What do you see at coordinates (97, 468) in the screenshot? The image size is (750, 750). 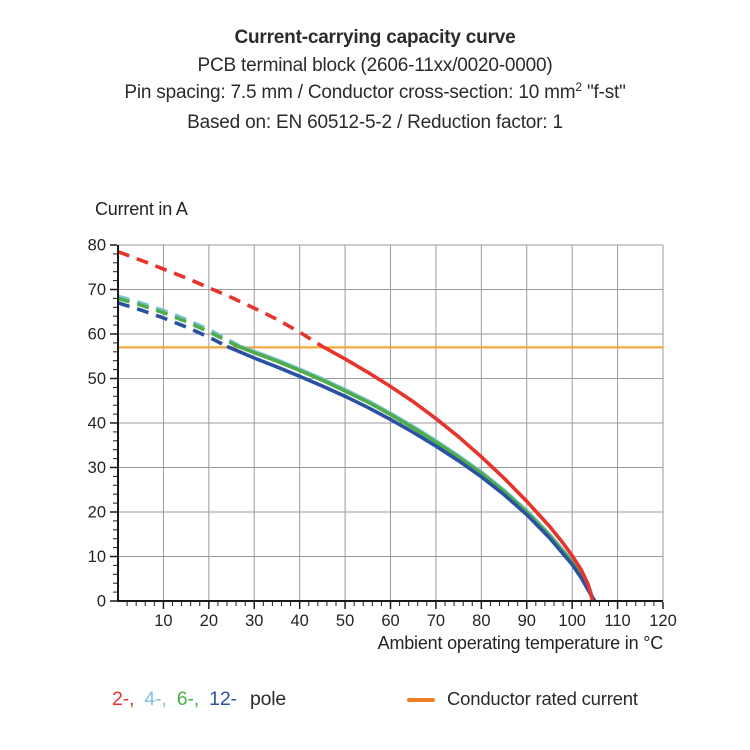 I see `y-tick-label: 30` at bounding box center [97, 468].